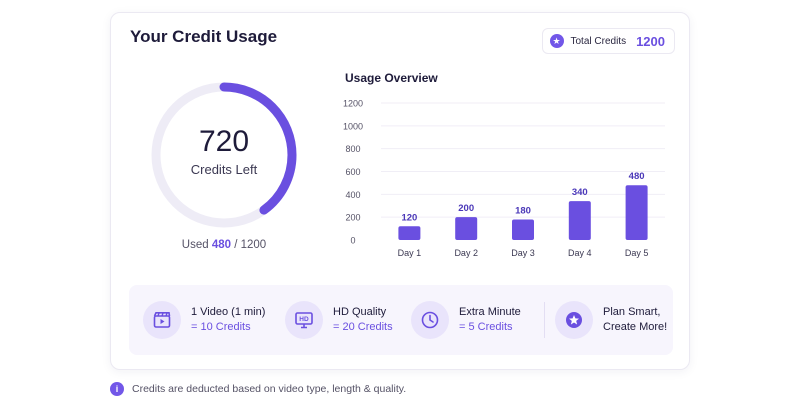 This screenshot has width=800, height=400. I want to click on bar-value-label: 480, so click(637, 176).